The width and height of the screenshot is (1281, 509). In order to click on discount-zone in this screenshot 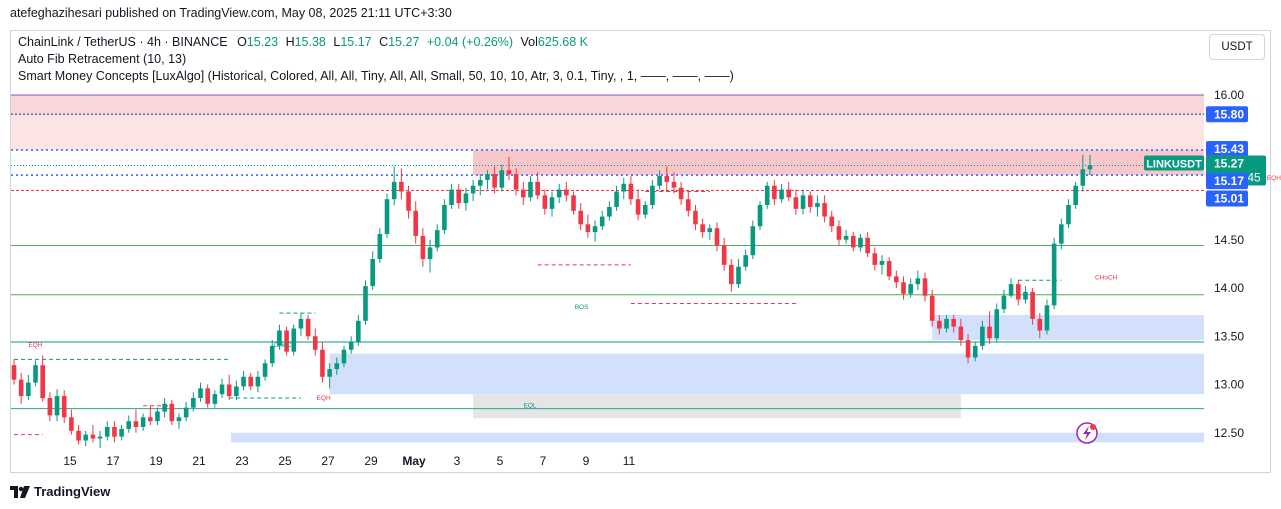, I will do `click(717, 437)`.